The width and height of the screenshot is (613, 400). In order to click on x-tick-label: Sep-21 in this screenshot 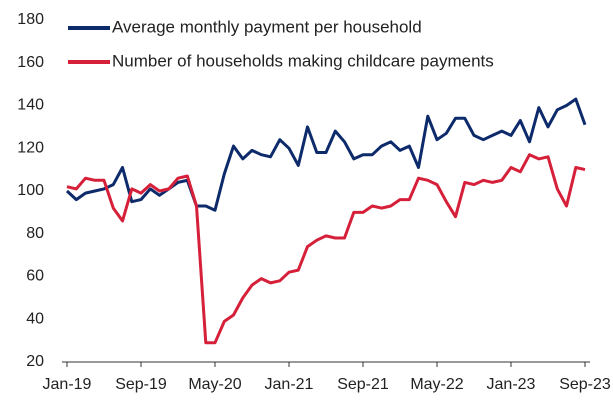, I will do `click(363, 384)`.